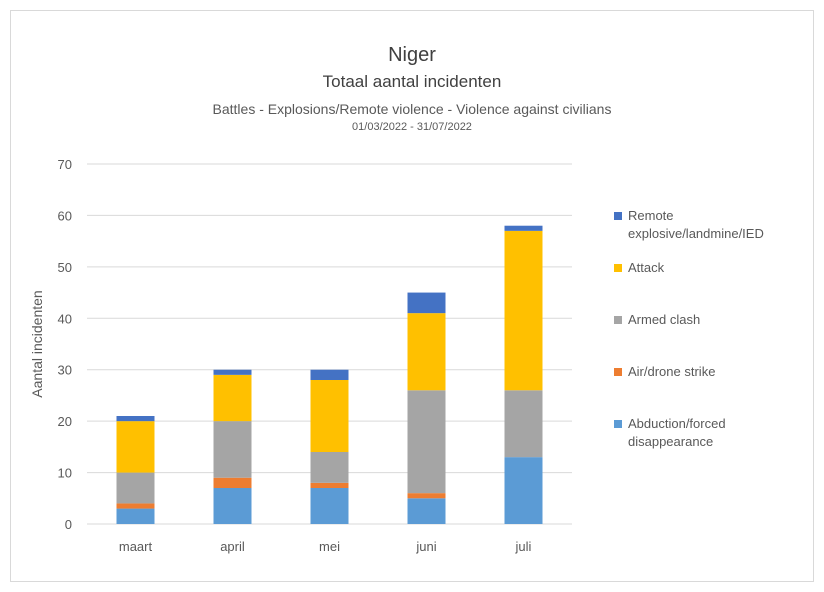 This screenshot has width=824, height=592. Describe the element at coordinates (65, 164) in the screenshot. I see `y-tick-label: 70` at that location.